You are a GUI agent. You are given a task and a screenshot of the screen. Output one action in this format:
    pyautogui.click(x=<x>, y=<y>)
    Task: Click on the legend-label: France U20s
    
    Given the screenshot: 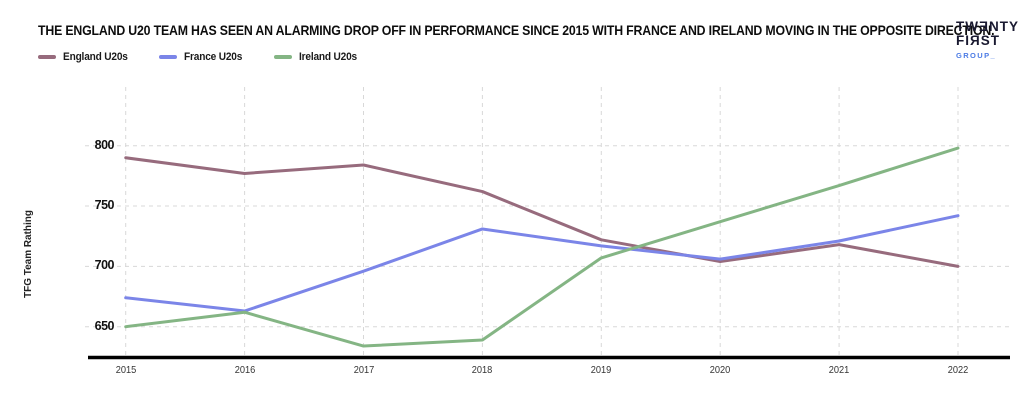 What is the action you would take?
    pyautogui.click(x=213, y=57)
    